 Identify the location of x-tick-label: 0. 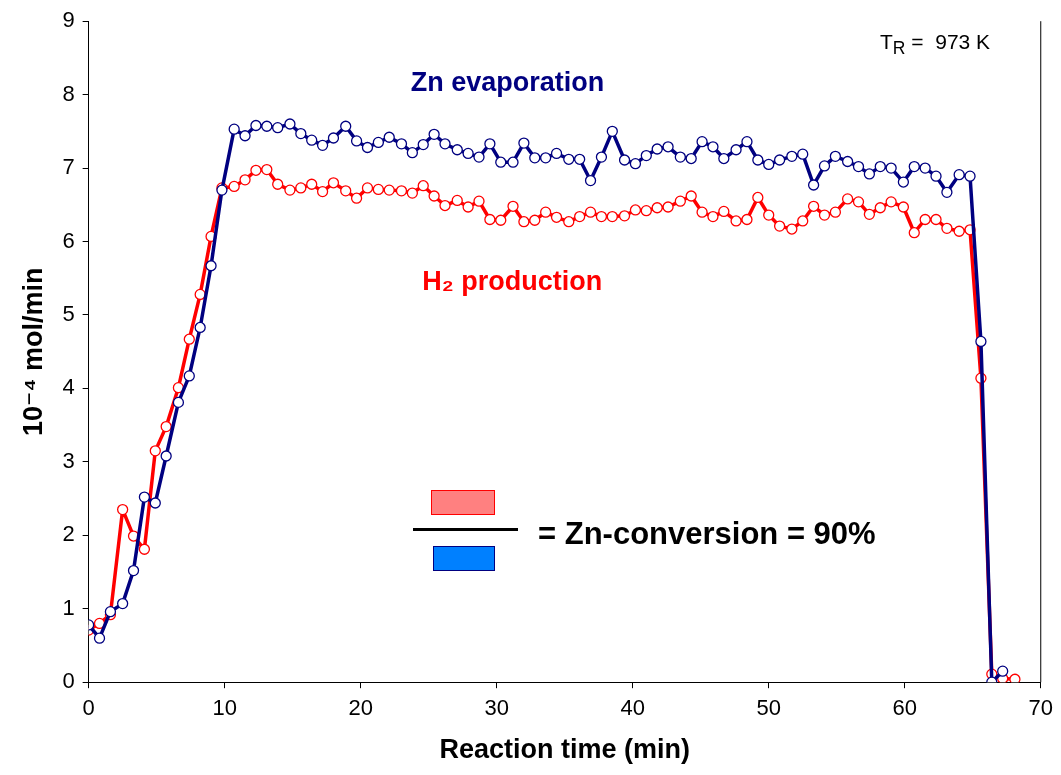
(88, 708).